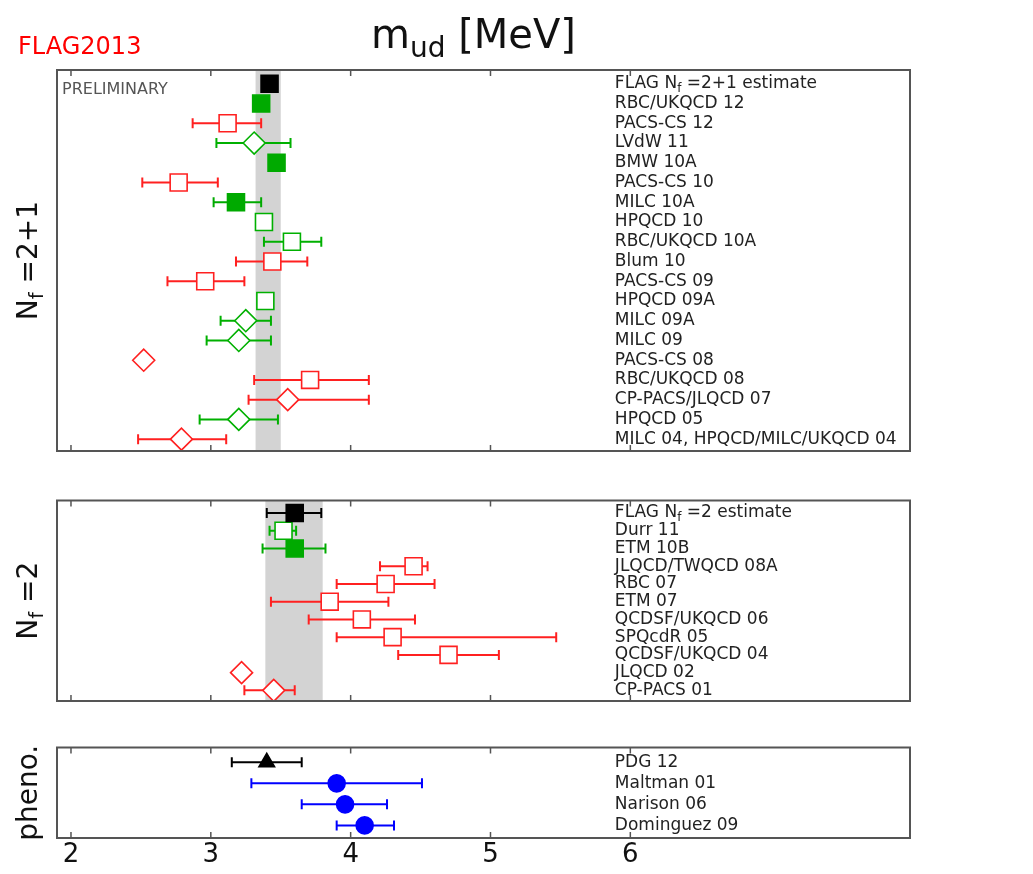 This screenshot has height=874, width=1033. What do you see at coordinates (659, 417) in the screenshot?
I see `y-tick-label: HPQCD 05` at bounding box center [659, 417].